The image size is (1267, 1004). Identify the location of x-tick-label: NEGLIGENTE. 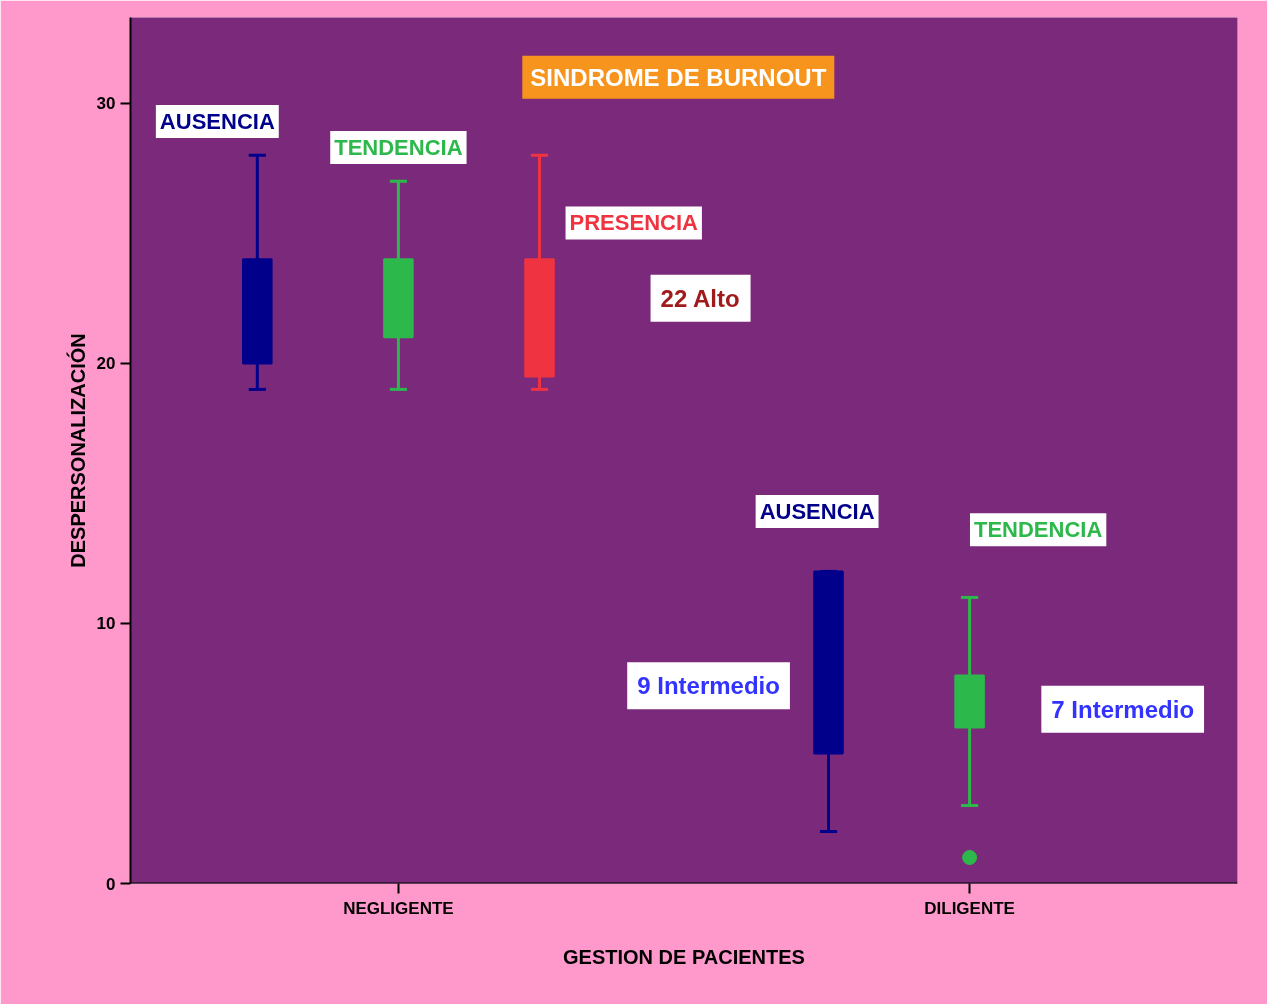
(398, 908).